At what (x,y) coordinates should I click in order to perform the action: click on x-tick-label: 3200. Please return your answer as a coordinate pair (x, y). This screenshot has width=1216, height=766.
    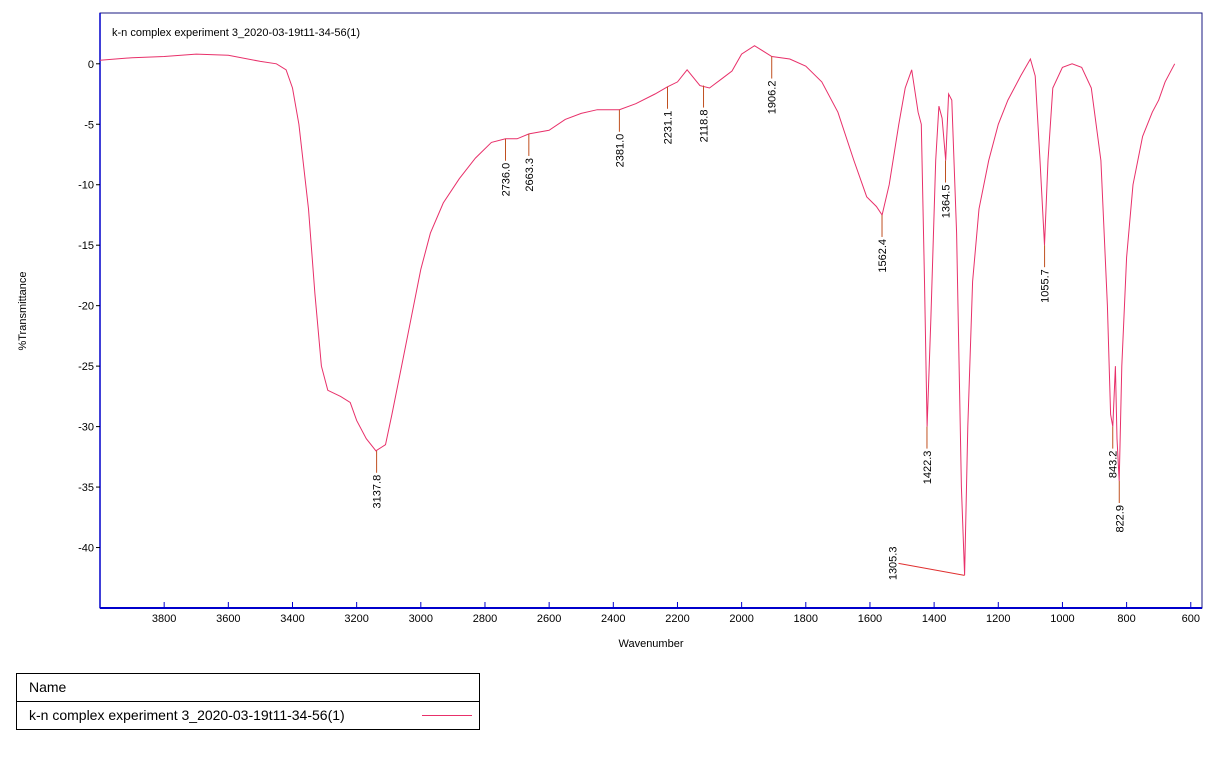
    Looking at the image, I should click on (356, 619).